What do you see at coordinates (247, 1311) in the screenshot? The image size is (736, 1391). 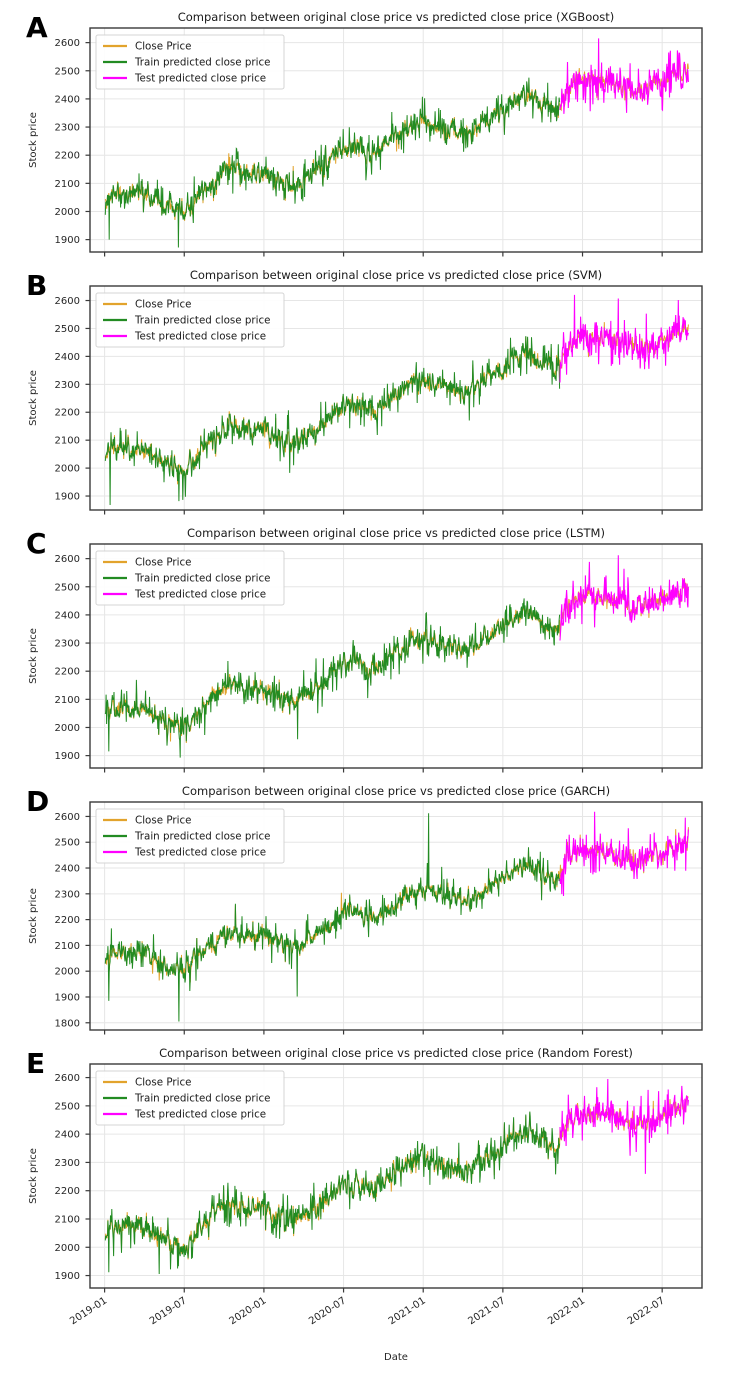 I see `x-tick-label: 2020-01` at bounding box center [247, 1311].